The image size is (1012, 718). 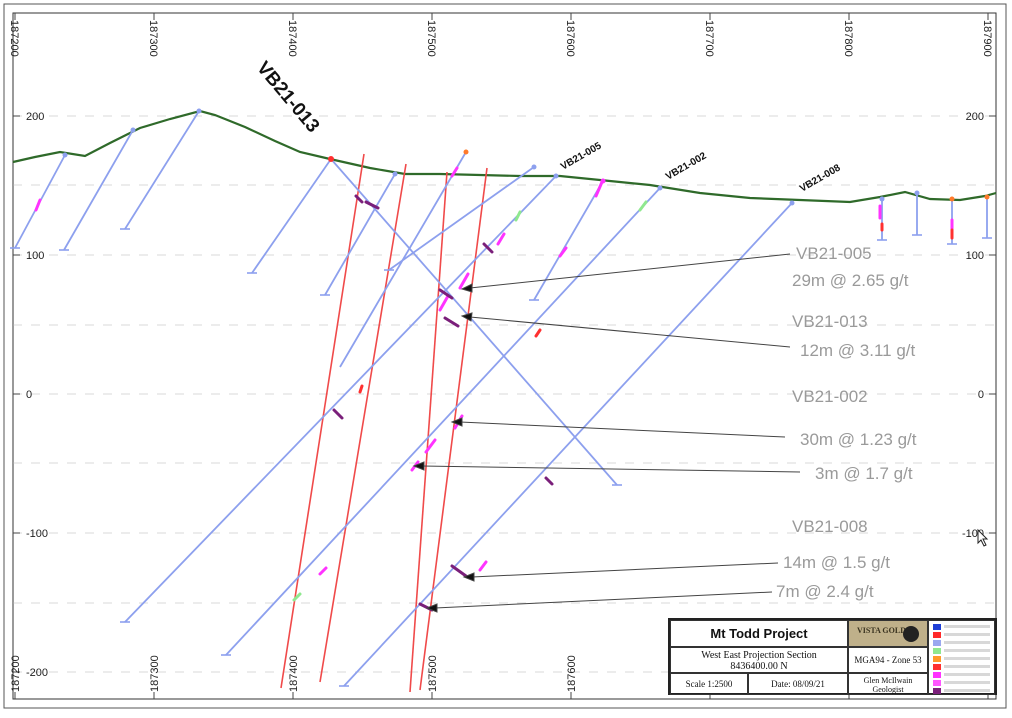 What do you see at coordinates (294, 673) in the screenshot?
I see `bottom-tick-label: 187400` at bounding box center [294, 673].